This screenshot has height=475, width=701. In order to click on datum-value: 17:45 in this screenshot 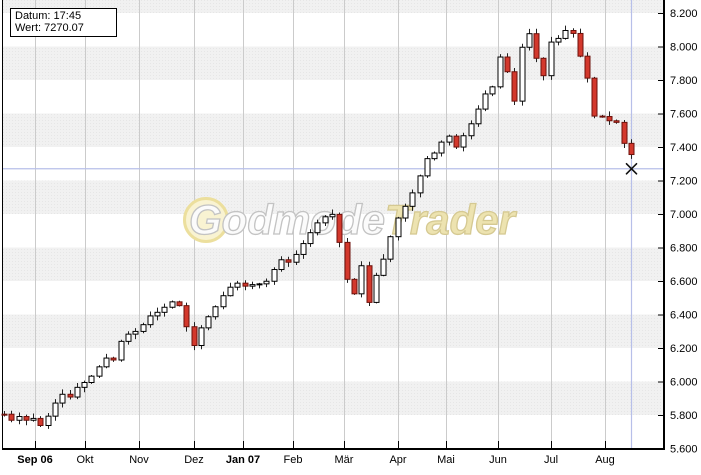, I will do `click(67, 16)`.